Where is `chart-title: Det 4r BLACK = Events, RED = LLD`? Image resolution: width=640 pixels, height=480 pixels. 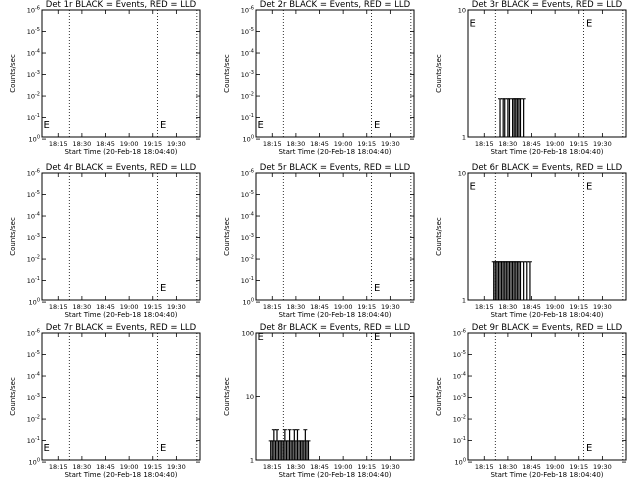
chart-title: Det 4r BLACK = Events, RED = LLD is located at coordinates (121, 168).